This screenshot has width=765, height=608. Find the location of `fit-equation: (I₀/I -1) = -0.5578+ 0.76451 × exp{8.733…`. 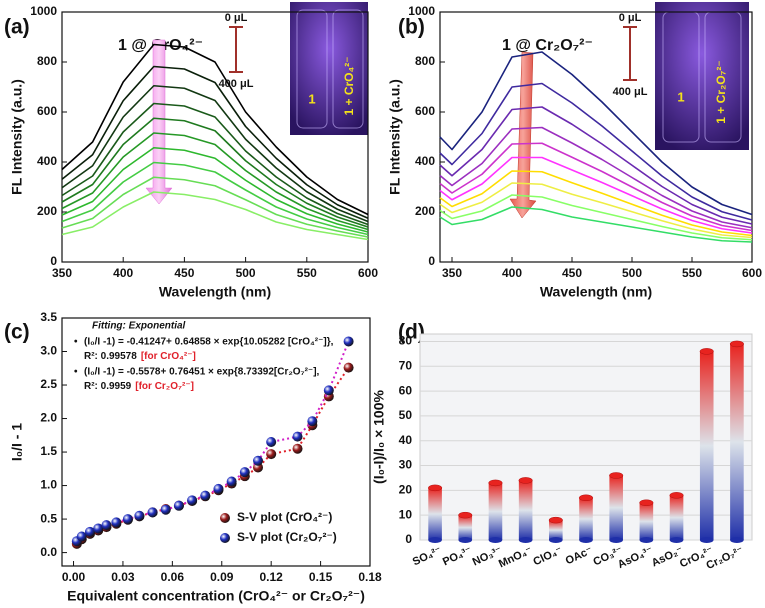

fit-equation: (I₀/I -1) = -0.5578+ 0.76451 × exp{8.733… is located at coordinates (202, 372).